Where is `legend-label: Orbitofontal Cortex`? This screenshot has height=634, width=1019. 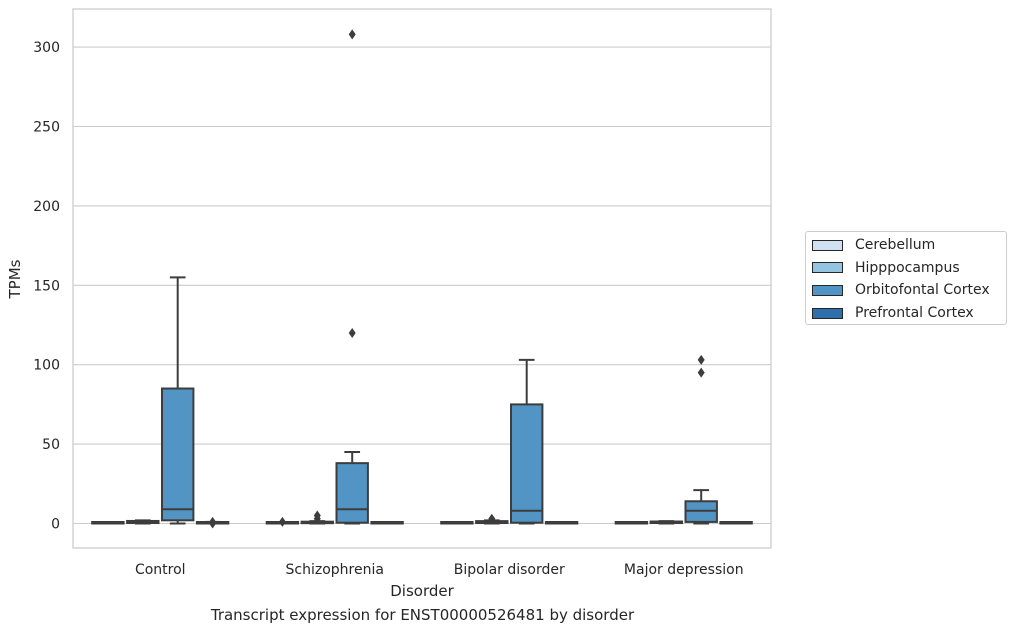
legend-label: Orbitofontal Cortex is located at coordinates (922, 290).